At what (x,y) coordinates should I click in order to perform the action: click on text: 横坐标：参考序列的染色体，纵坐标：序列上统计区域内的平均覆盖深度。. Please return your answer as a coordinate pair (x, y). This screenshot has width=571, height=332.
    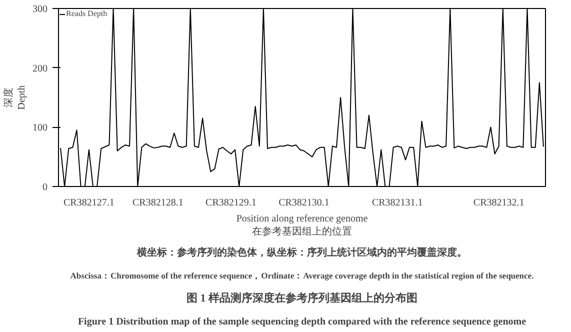
    Looking at the image, I should click on (301, 252).